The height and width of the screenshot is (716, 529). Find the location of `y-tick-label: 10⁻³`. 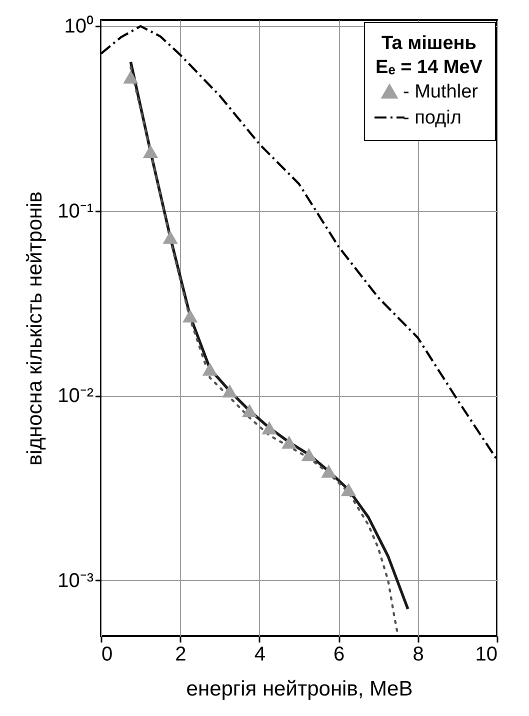

y-tick-label: 10⁻³ is located at coordinates (76, 581).